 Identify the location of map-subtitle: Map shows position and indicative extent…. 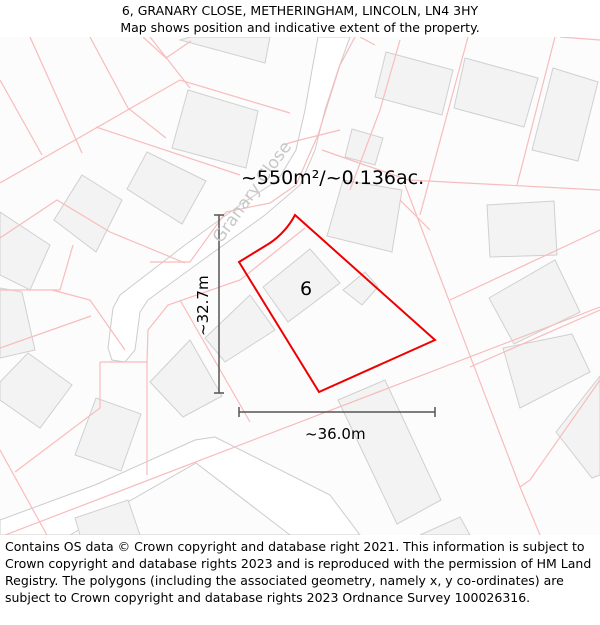
(300, 27).